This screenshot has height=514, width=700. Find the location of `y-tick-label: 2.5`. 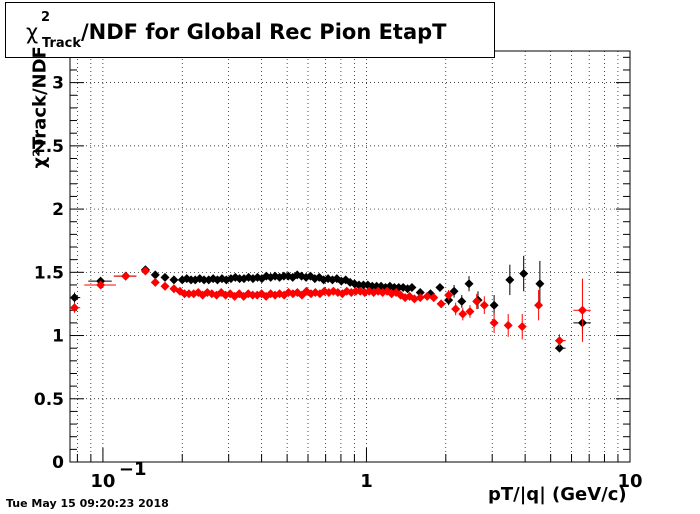

y-tick-label: 2.5 is located at coordinates (49, 147).